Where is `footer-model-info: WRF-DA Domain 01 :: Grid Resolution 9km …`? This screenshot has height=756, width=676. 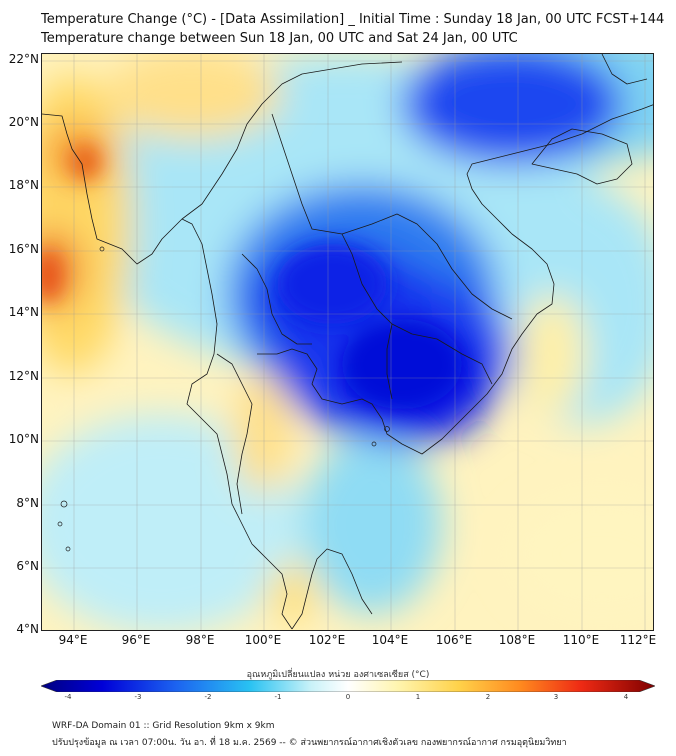
footer-model-info: WRF-DA Domain 01 :: Grid Resolution 9km … is located at coordinates (163, 726).